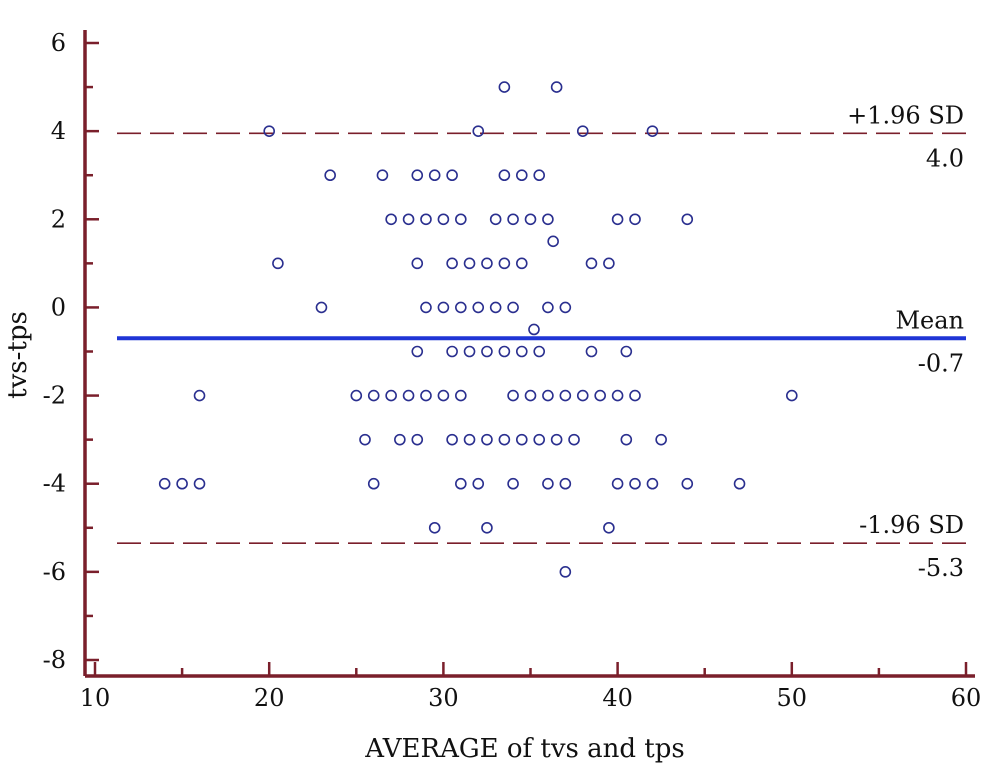  Describe the element at coordinates (269, 698) in the screenshot. I see `x-tick-label: 20` at that location.